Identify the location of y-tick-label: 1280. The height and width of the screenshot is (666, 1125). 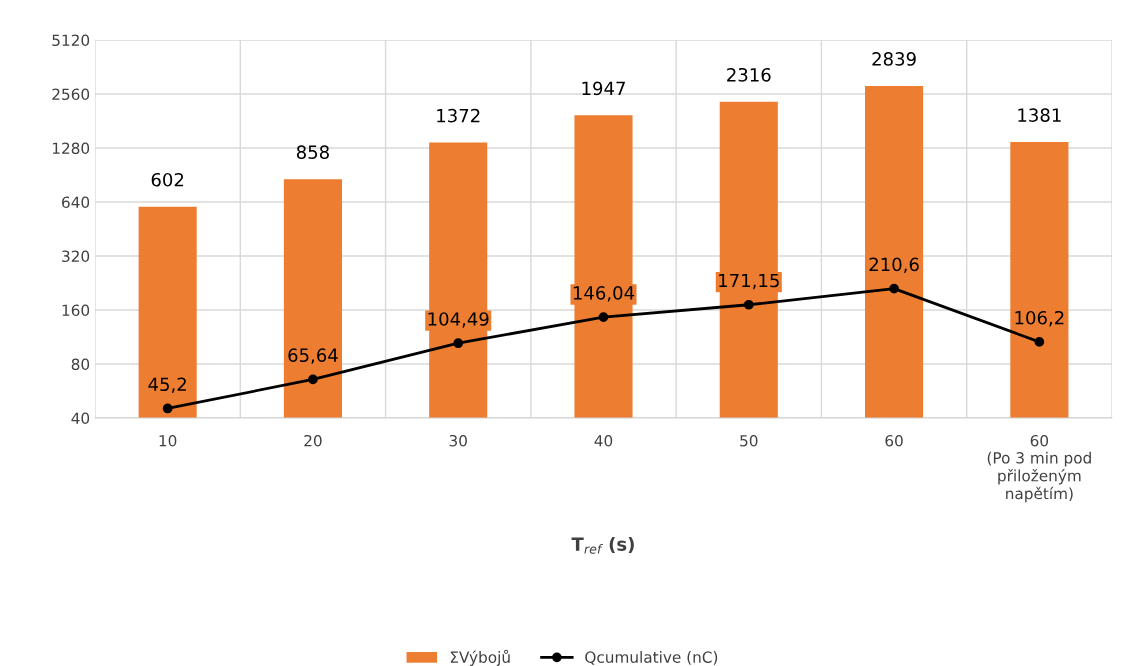
(71, 148).